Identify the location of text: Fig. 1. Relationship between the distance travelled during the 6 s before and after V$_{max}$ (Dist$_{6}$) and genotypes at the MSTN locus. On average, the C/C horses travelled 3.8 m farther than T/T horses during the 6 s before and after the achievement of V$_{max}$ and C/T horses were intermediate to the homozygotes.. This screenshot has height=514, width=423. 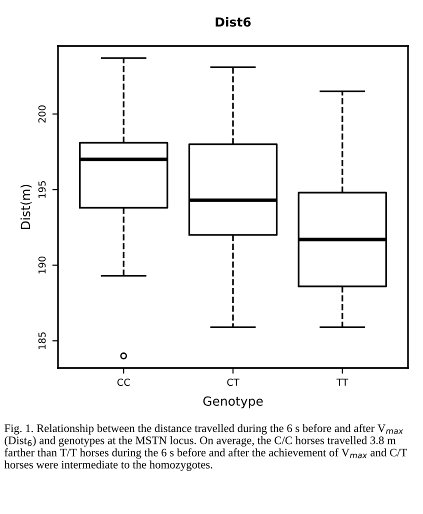
(206, 447).